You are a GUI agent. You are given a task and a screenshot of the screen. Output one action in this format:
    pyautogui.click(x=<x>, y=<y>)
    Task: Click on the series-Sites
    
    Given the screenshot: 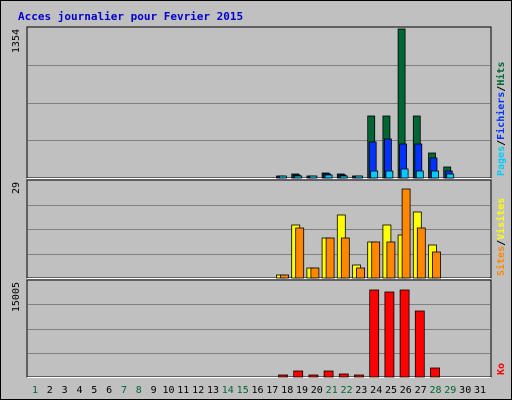 What is the action you would take?
    pyautogui.click(x=360, y=233)
    